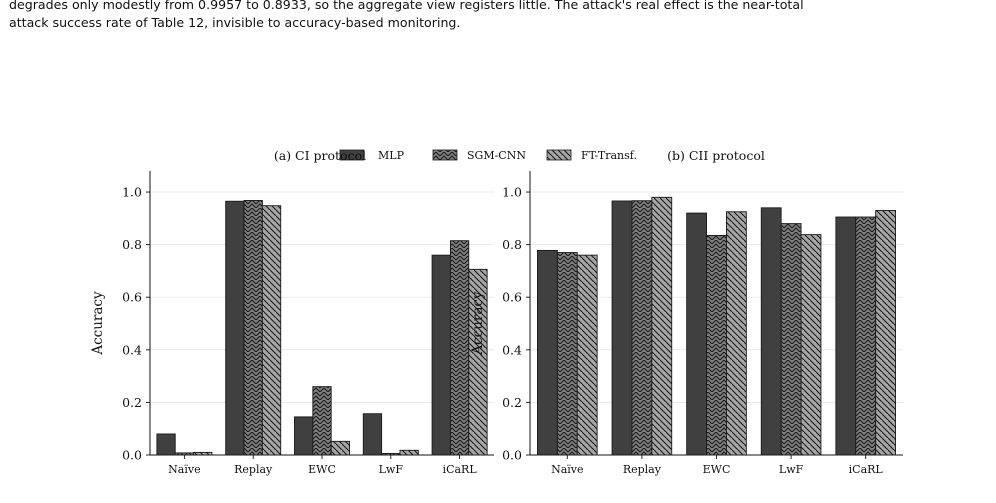  I want to click on panel-title: (b) CII protocol, so click(716, 155).